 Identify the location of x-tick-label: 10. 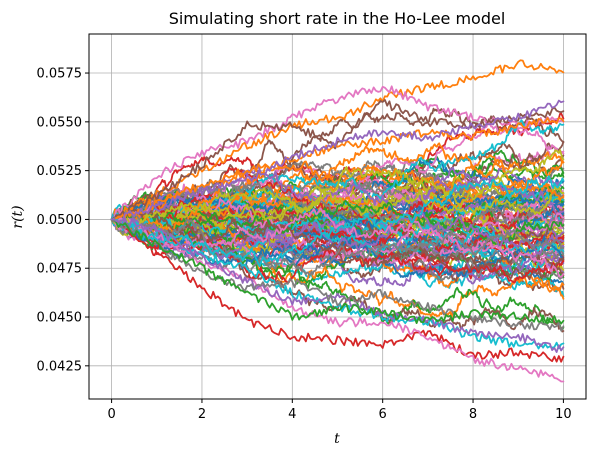
(563, 414).